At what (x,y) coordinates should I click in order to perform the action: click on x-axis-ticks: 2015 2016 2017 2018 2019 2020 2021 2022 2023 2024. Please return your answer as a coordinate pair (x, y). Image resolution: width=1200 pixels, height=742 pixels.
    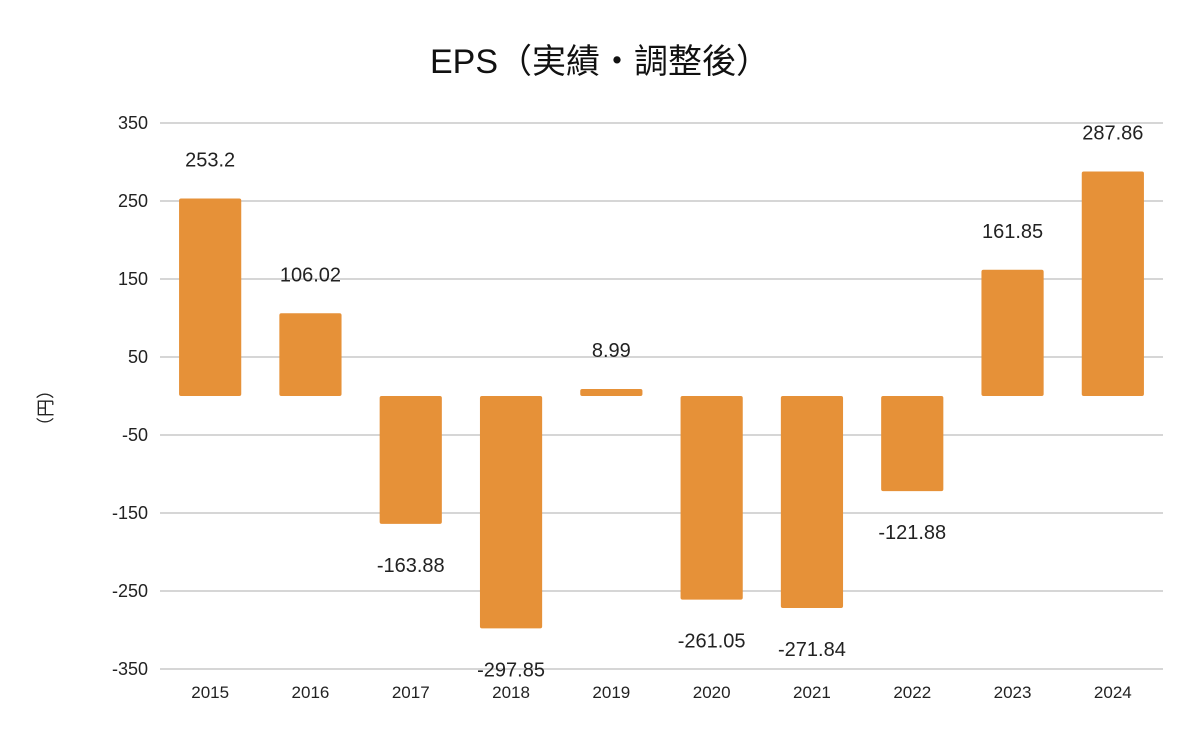
    Looking at the image, I should click on (661, 692).